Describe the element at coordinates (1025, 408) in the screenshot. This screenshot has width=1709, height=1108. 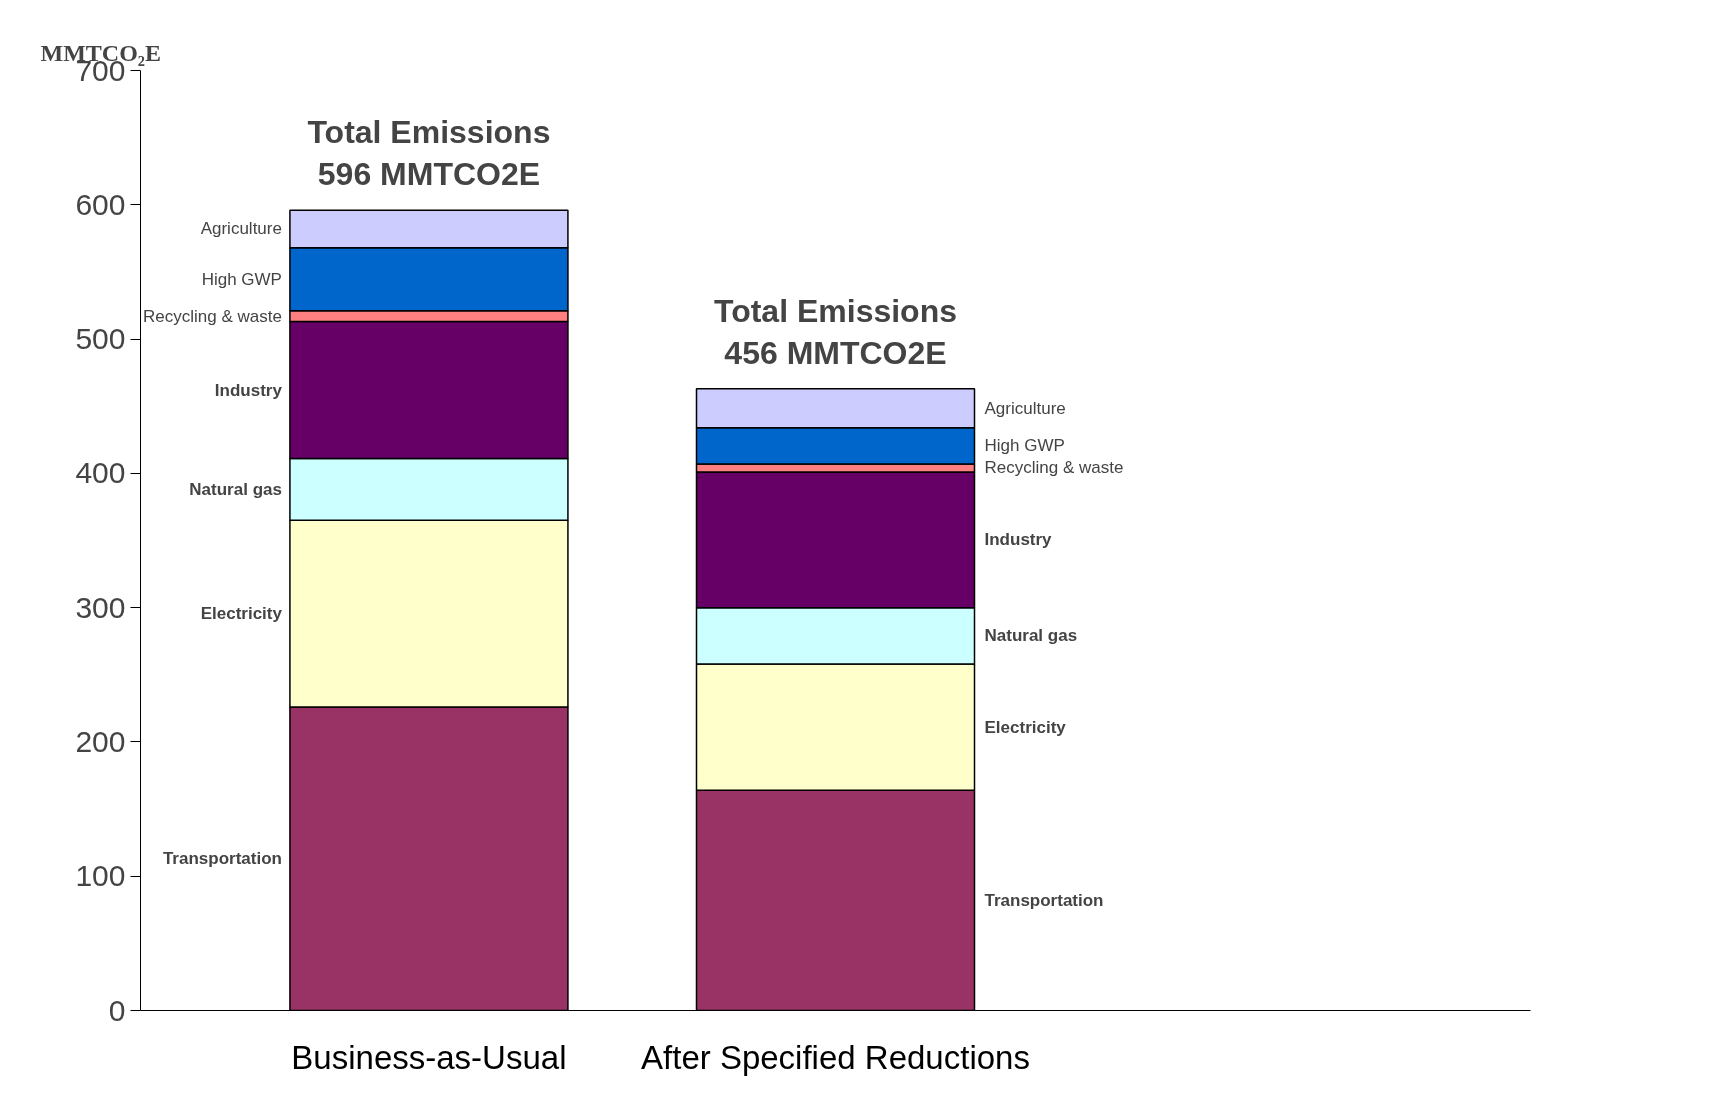
I see `text: Agriculture` at that location.